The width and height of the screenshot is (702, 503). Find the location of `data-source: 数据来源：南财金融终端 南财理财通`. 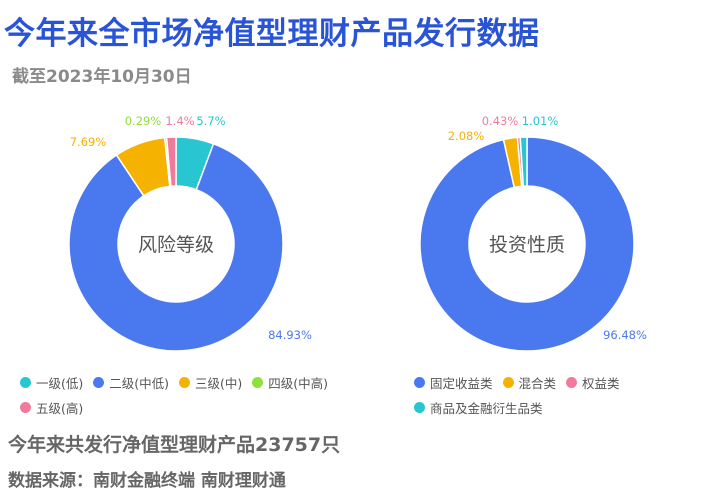

data-source: 数据来源：南财金融终端 南财理财通 is located at coordinates (147, 481).